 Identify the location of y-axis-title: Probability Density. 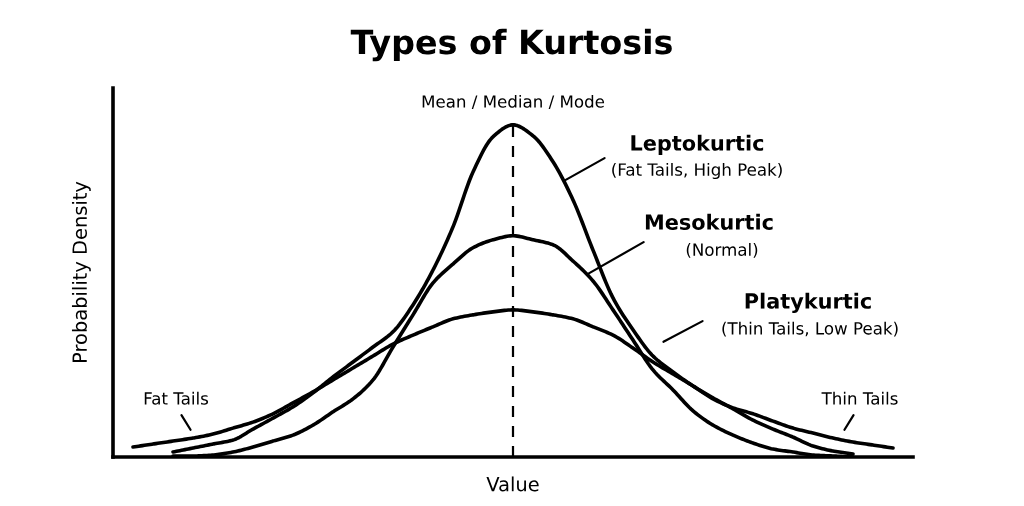
(81, 272).